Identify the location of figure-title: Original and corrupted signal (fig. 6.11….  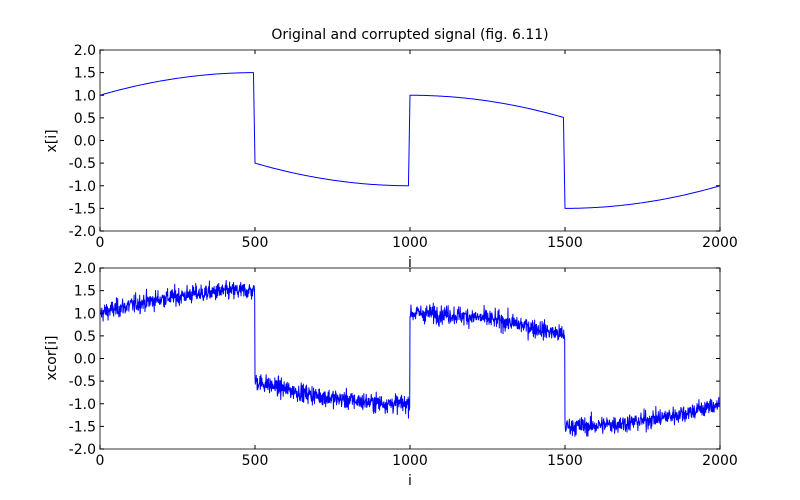
(409, 35).